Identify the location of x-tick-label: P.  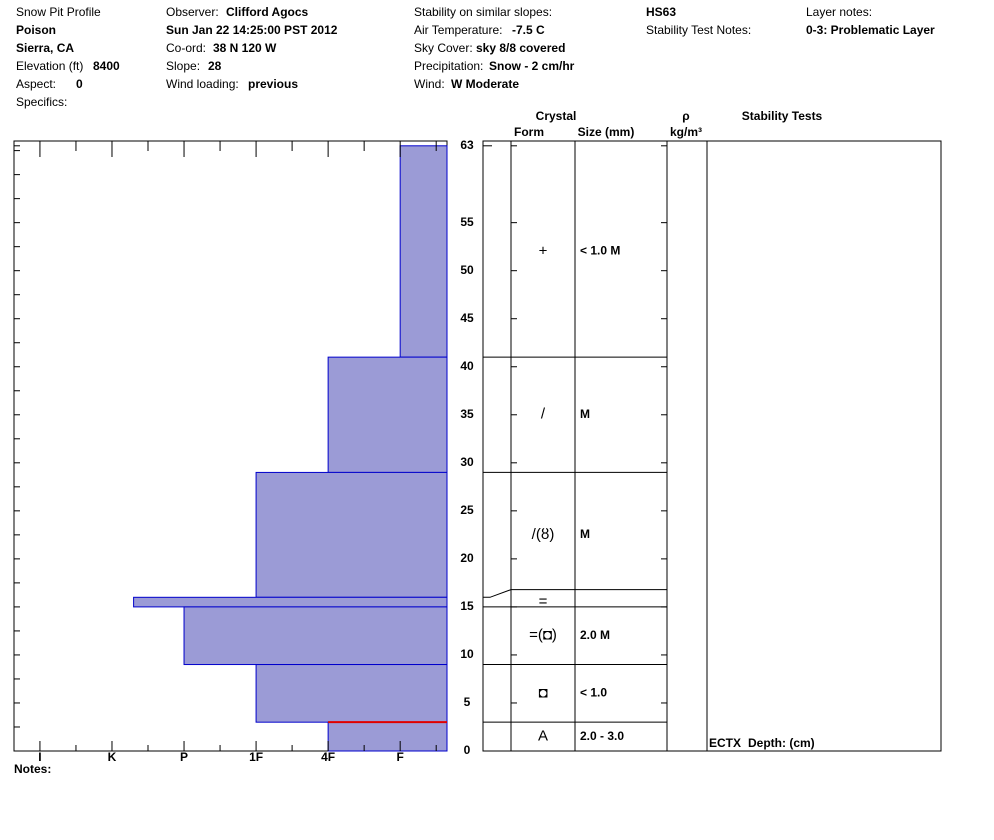
(184, 757).